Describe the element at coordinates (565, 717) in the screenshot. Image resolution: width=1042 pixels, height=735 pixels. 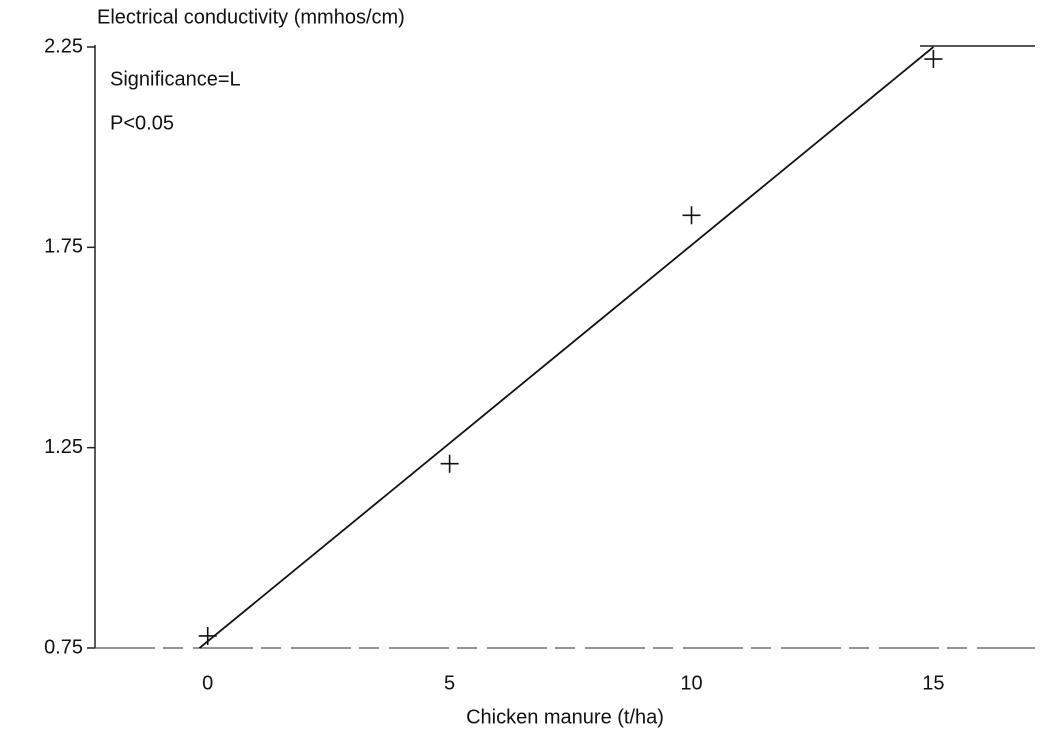
I see `x-axis-label: Chicken manure (t/ha)` at that location.